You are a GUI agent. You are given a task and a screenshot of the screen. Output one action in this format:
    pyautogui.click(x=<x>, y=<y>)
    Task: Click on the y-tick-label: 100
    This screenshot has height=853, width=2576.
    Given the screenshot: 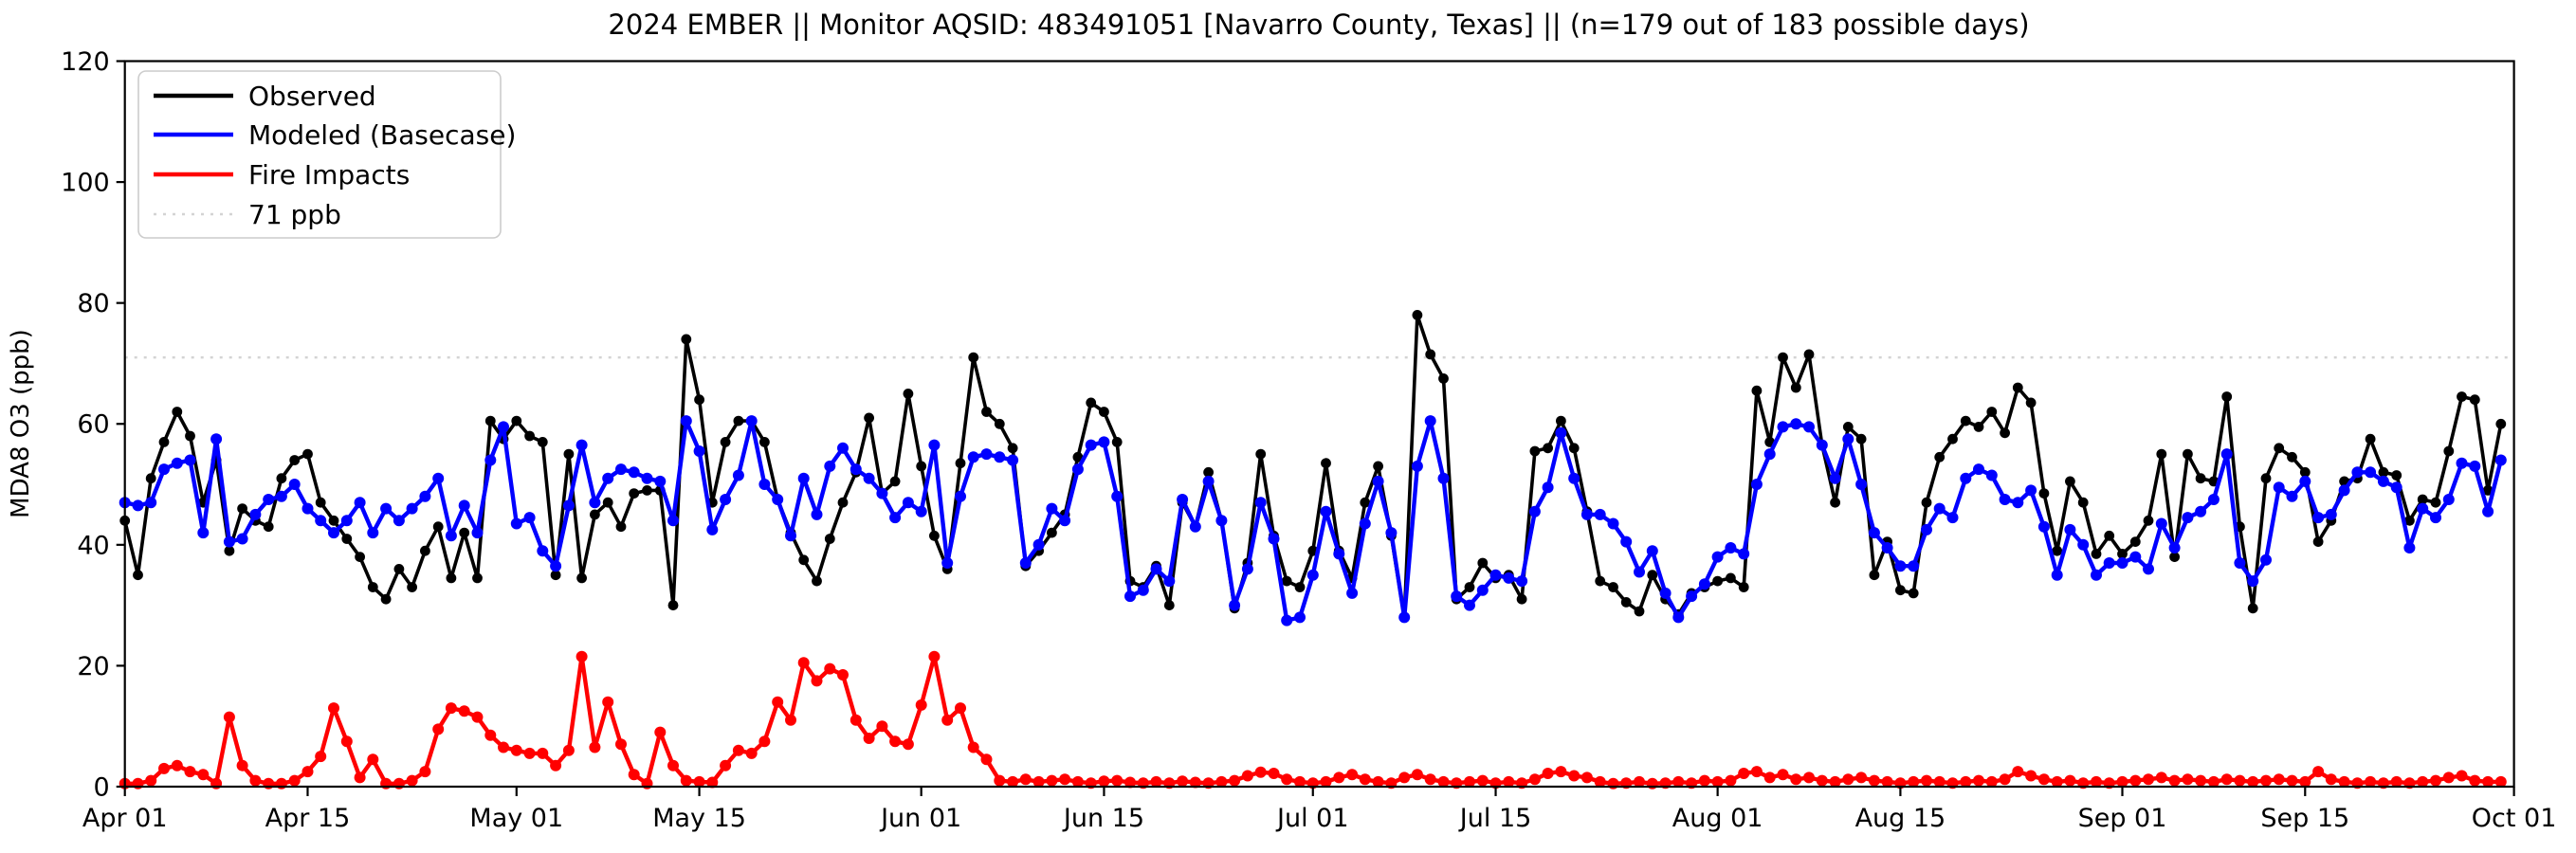 What is the action you would take?
    pyautogui.click(x=85, y=183)
    